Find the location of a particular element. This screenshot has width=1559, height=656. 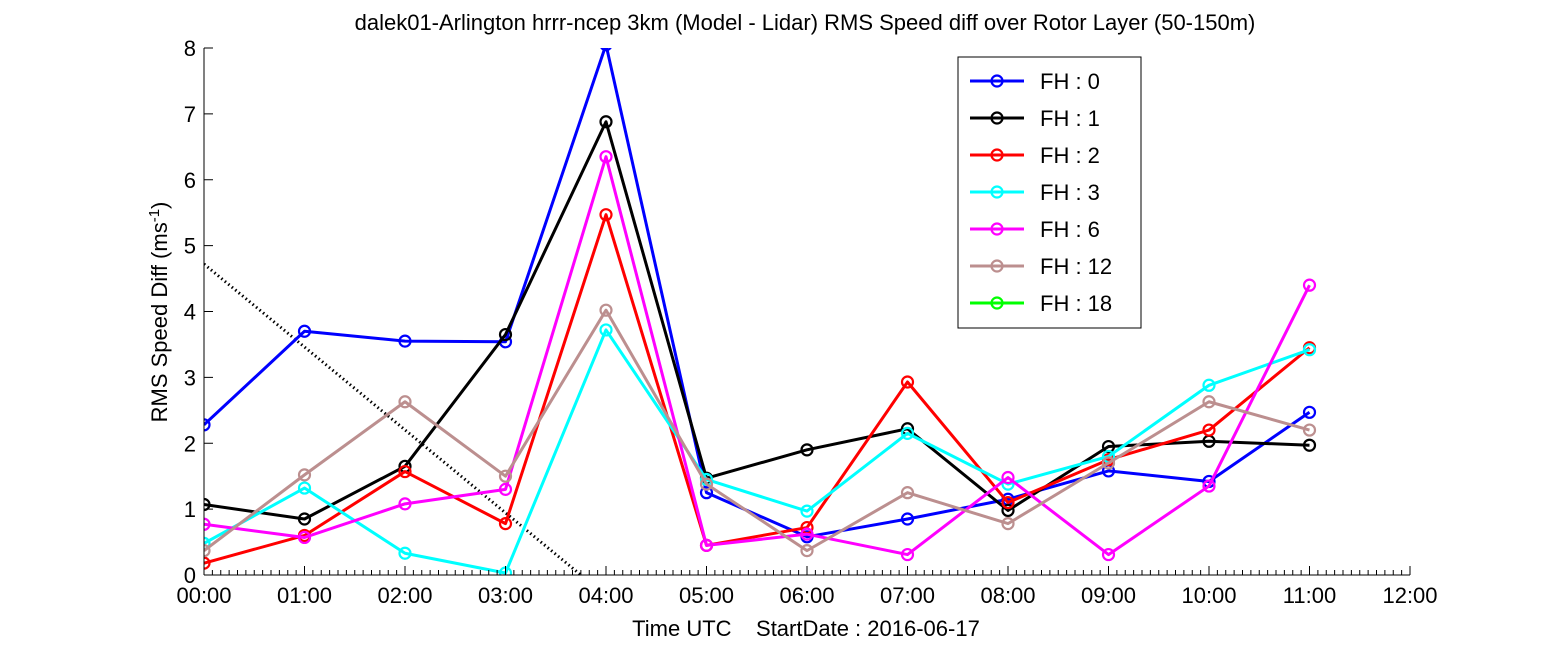

x-tick-label: 05:00 is located at coordinates (706, 595).